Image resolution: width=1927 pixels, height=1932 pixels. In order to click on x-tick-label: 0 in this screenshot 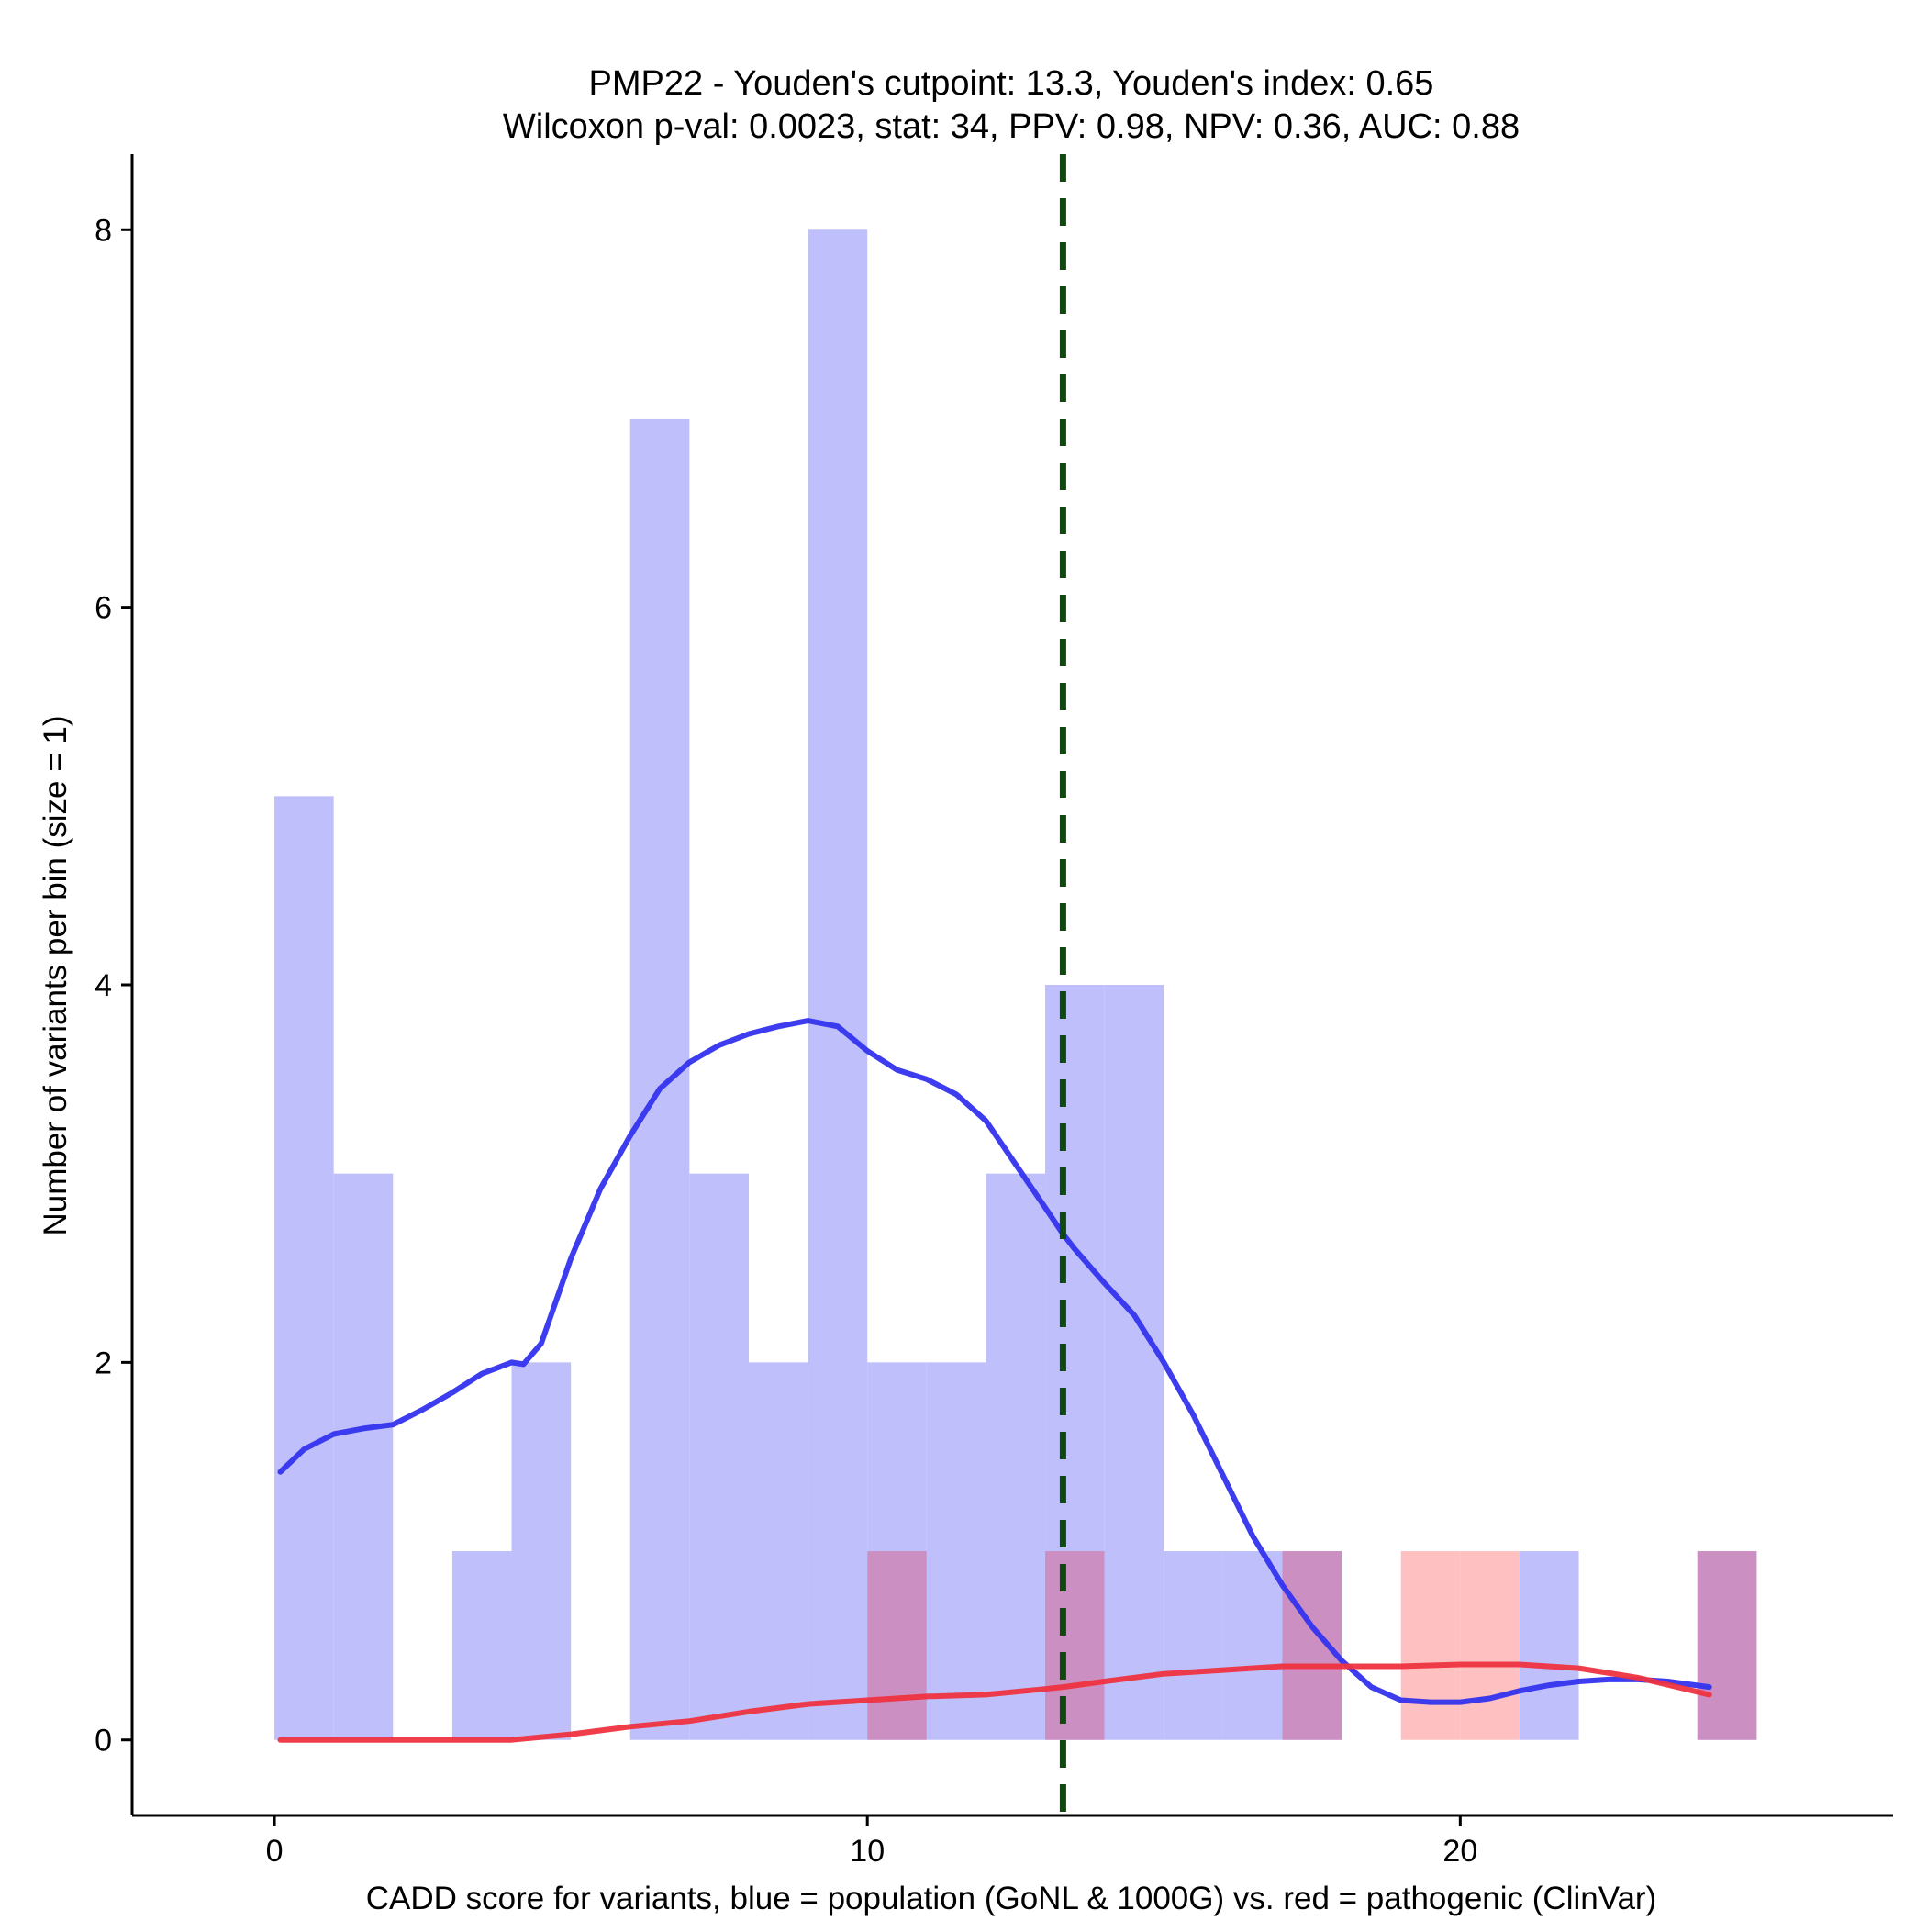, I will do `click(275, 1851)`.